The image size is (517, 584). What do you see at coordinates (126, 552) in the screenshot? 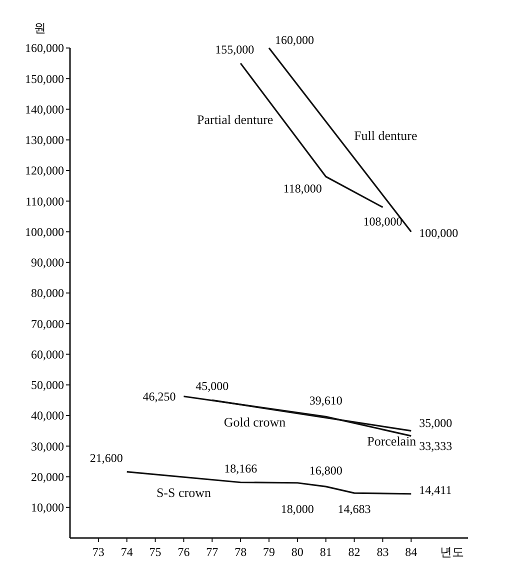
I see `x-tick-label: 74` at bounding box center [126, 552].